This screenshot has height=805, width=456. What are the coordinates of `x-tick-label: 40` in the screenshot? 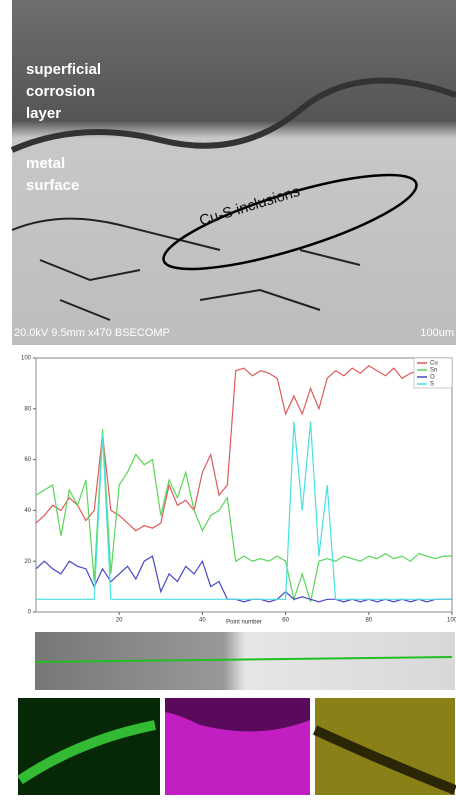 It's located at (202, 621).